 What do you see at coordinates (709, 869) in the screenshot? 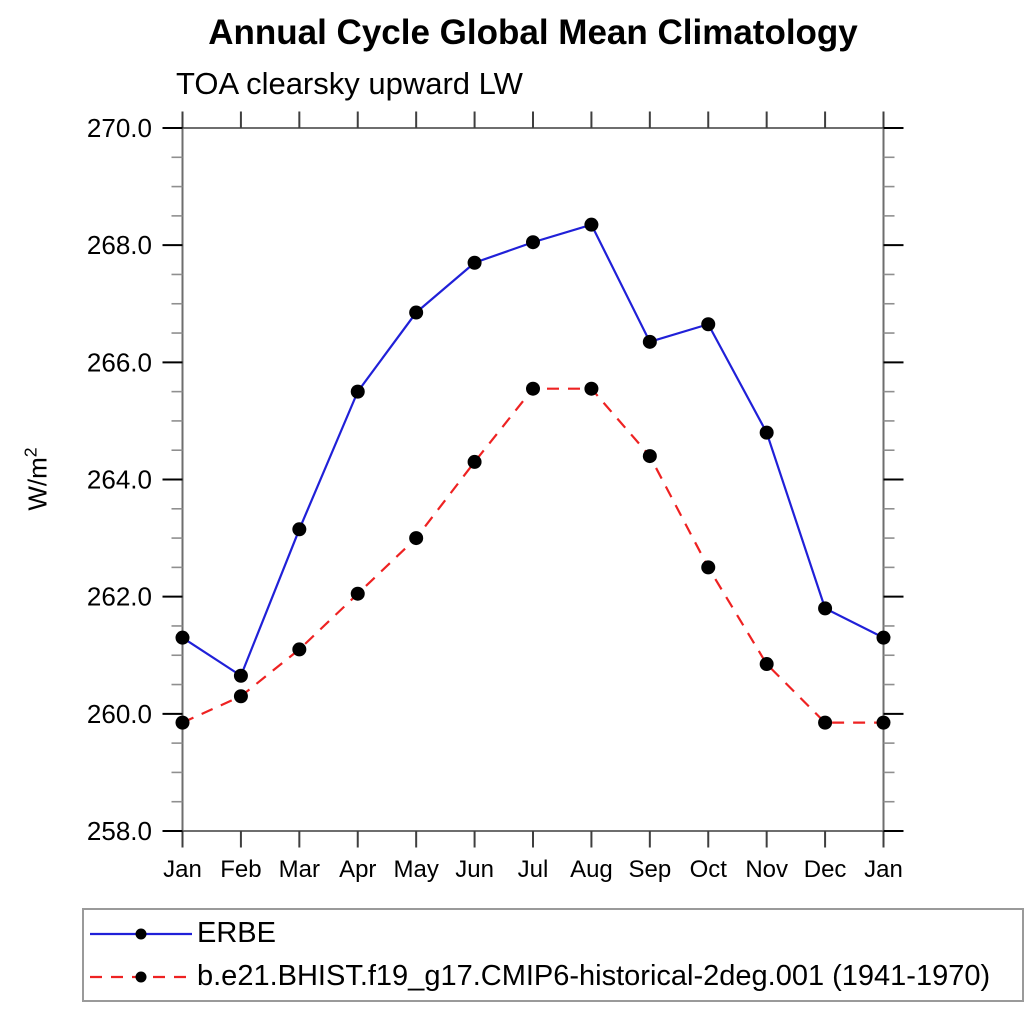
I see `x-tick-label: Oct` at bounding box center [709, 869].